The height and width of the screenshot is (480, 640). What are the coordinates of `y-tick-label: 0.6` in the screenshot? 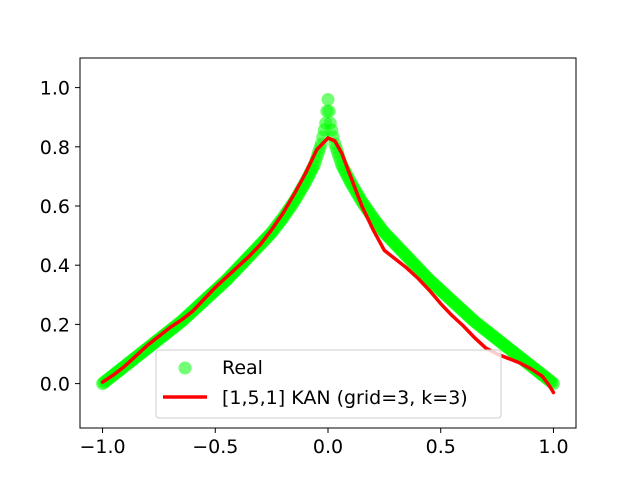 It's located at (55, 207).